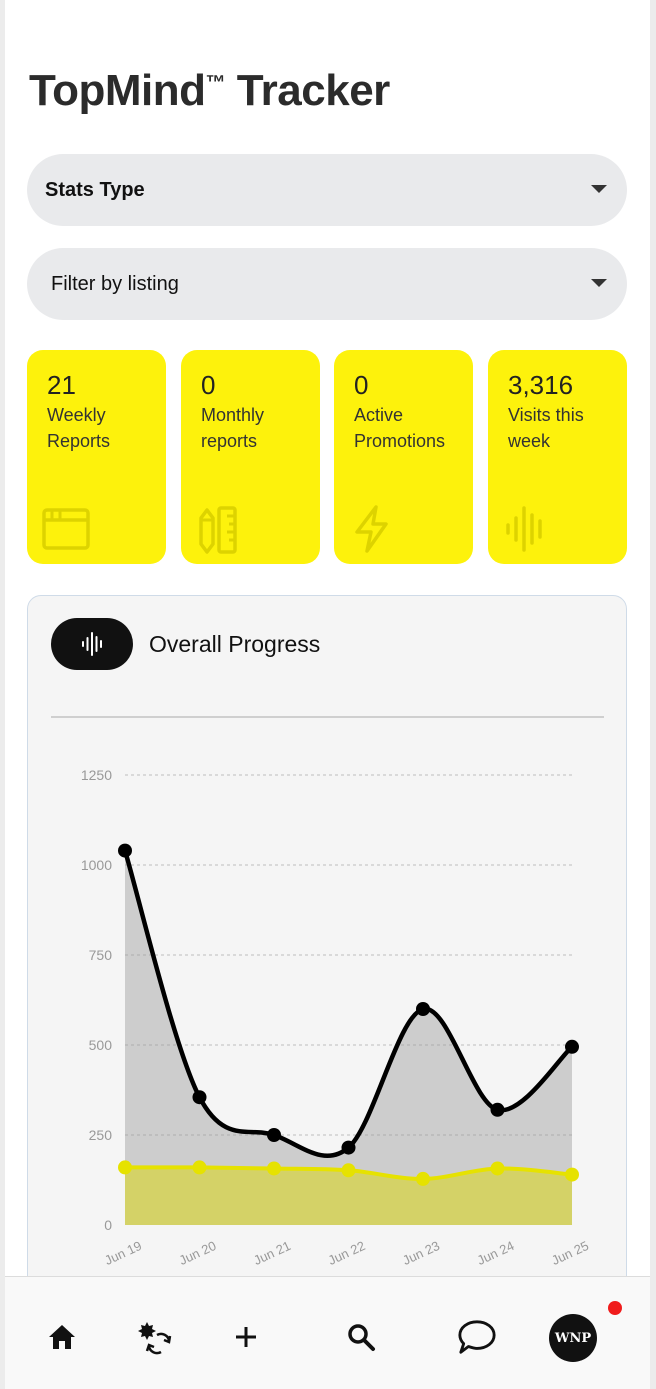 This screenshot has height=1389, width=656. What do you see at coordinates (546, 428) in the screenshot?
I see `stat-label: Visits this week` at bounding box center [546, 428].